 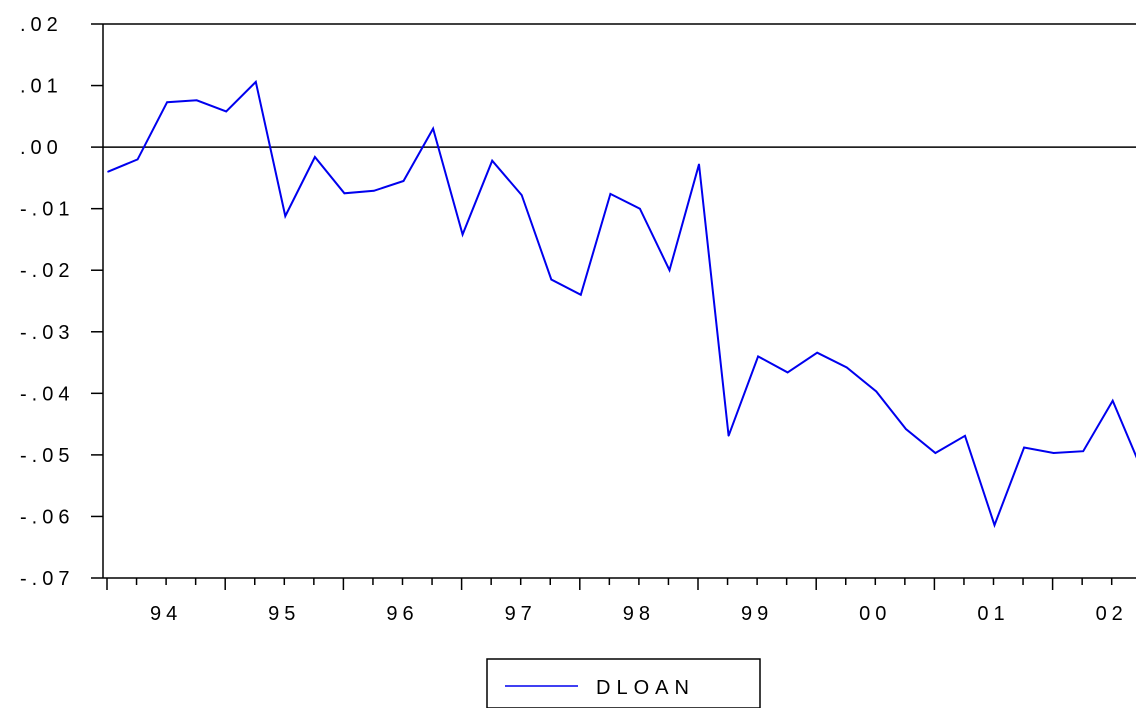 I want to click on x-tick-label: 00, so click(x=875, y=614).